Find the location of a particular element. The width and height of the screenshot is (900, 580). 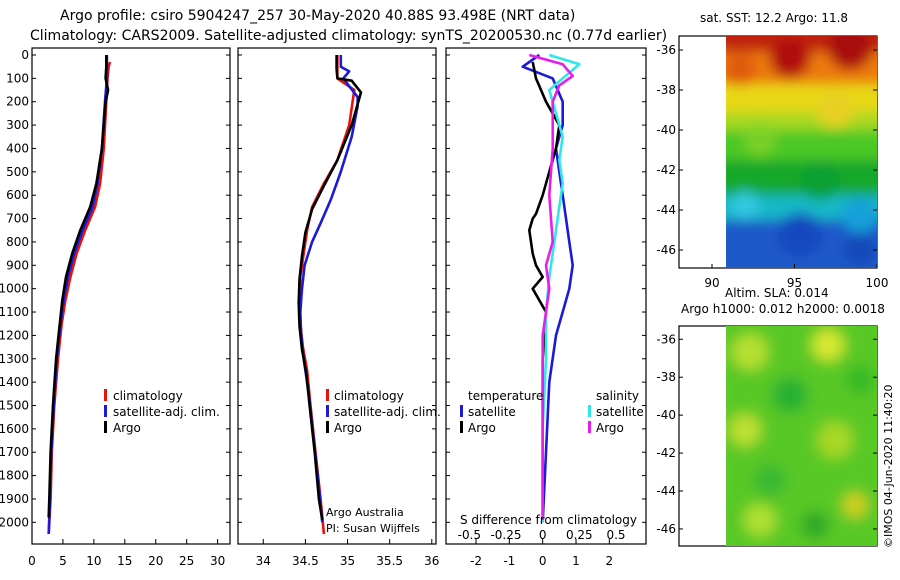

y-tick-label: 700 is located at coordinates (17, 219).